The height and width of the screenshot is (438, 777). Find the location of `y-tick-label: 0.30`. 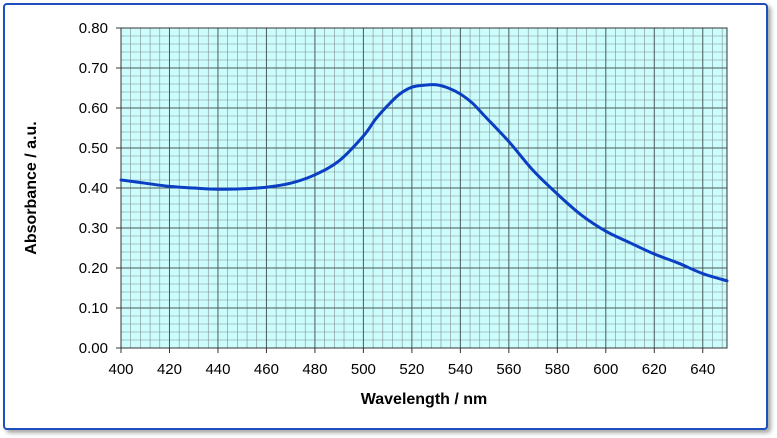

y-tick-label: 0.30 is located at coordinates (93, 228).